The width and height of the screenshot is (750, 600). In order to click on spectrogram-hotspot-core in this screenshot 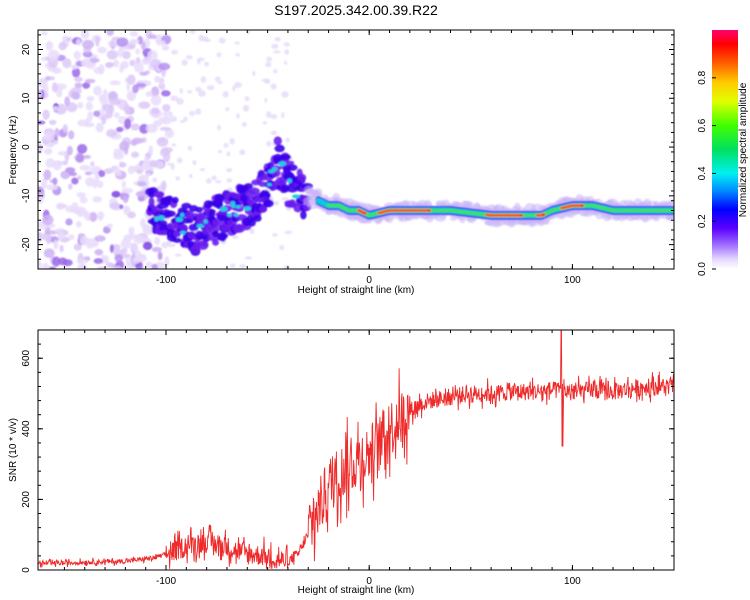, I will do `click(521, 215)`.